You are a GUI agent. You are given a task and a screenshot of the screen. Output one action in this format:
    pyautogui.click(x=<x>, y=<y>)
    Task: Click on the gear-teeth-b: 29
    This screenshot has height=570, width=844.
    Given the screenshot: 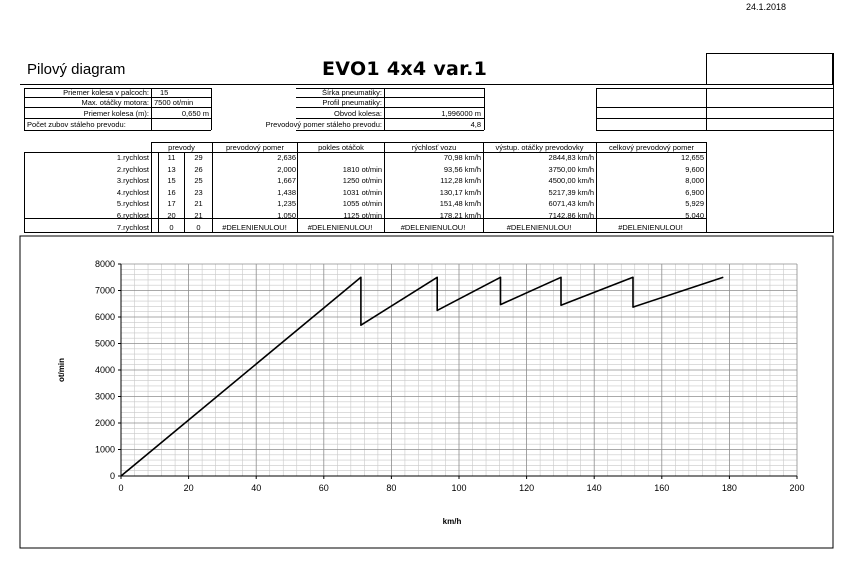 What is the action you would take?
    pyautogui.click(x=198, y=157)
    